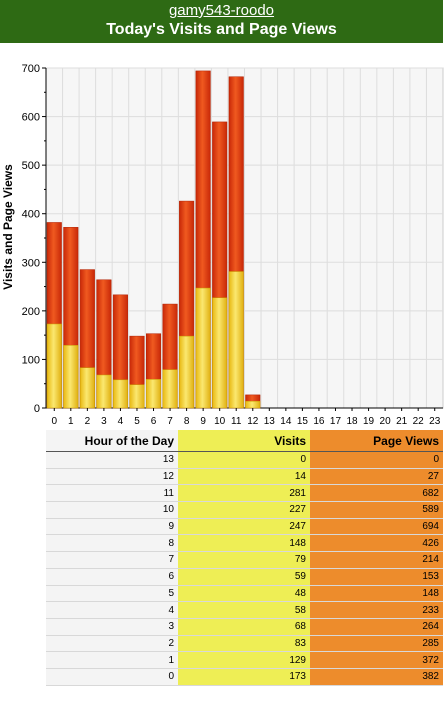  What do you see at coordinates (376, 493) in the screenshot?
I see `cell-page-views: 682` at bounding box center [376, 493].